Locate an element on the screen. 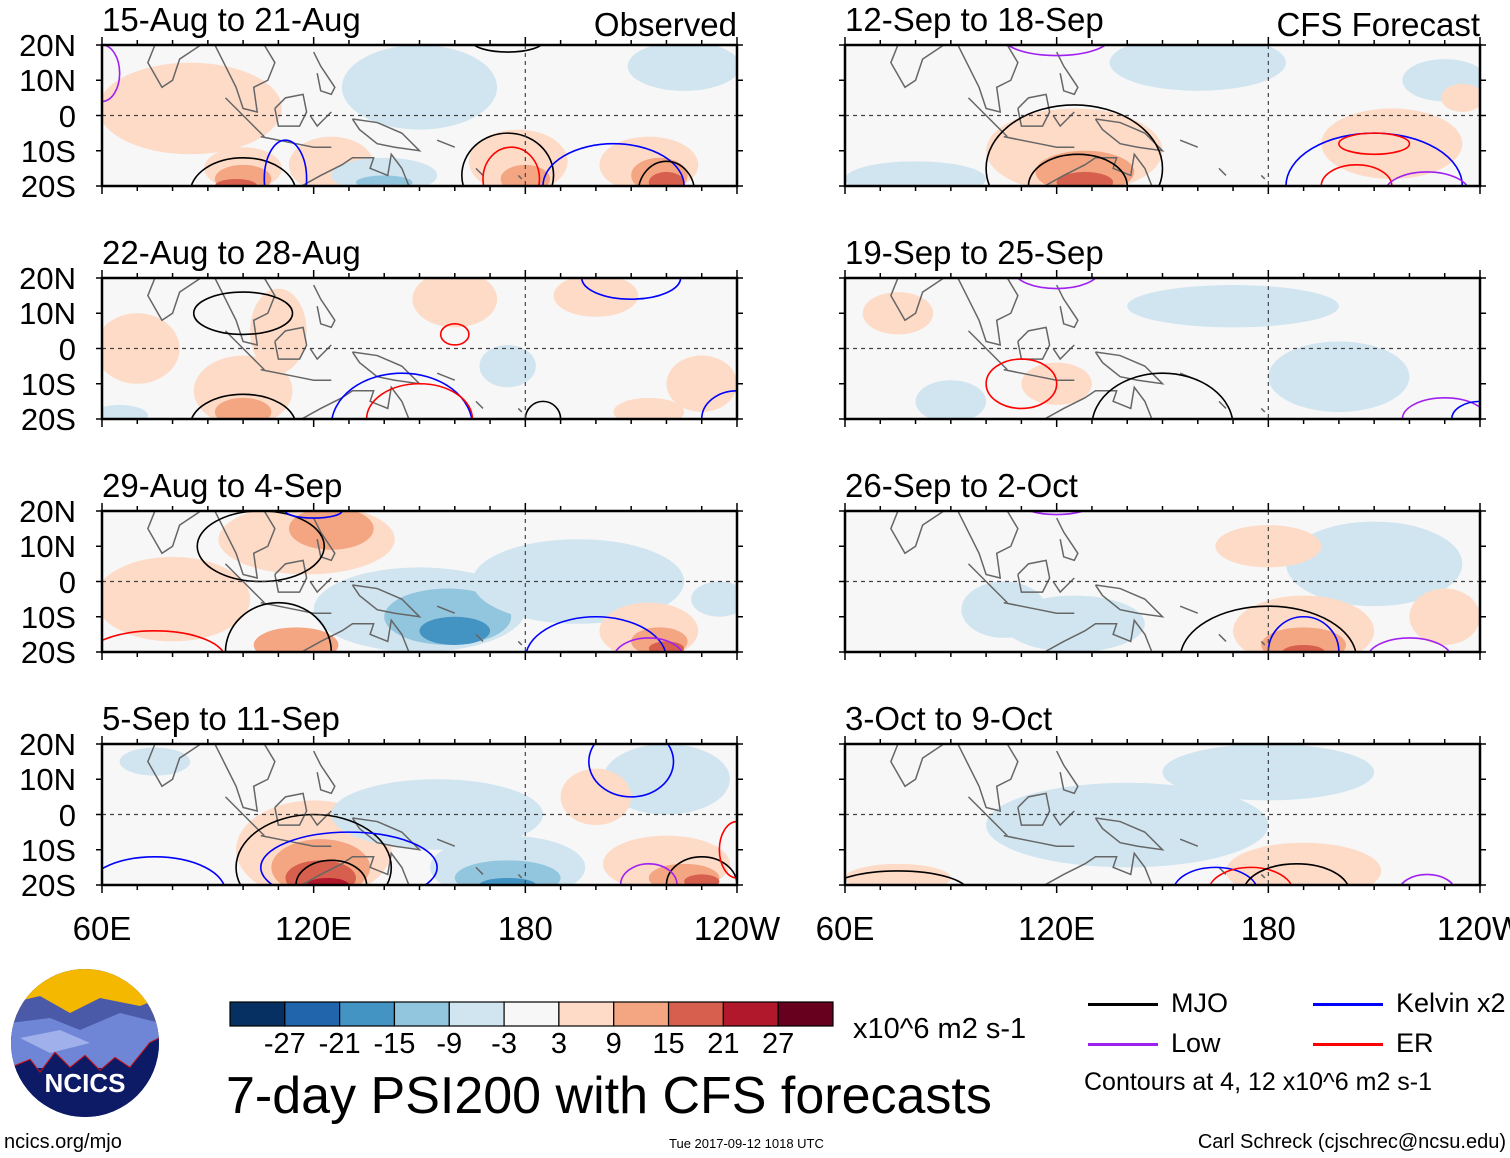  observed-label: Observed is located at coordinates (665, 24).